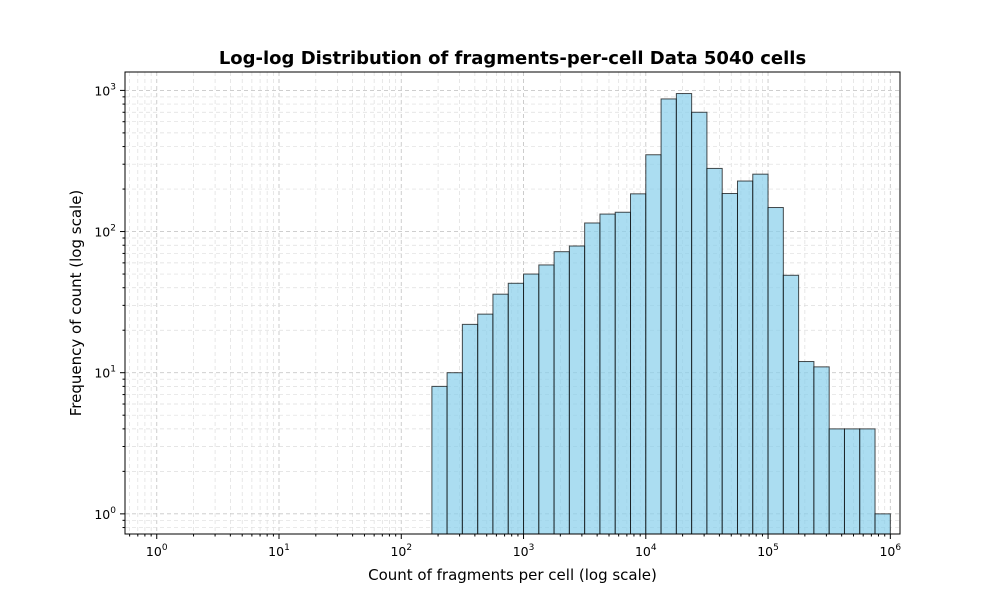  Describe the element at coordinates (105, 90) in the screenshot. I see `y-tick-label: 103` at that location.